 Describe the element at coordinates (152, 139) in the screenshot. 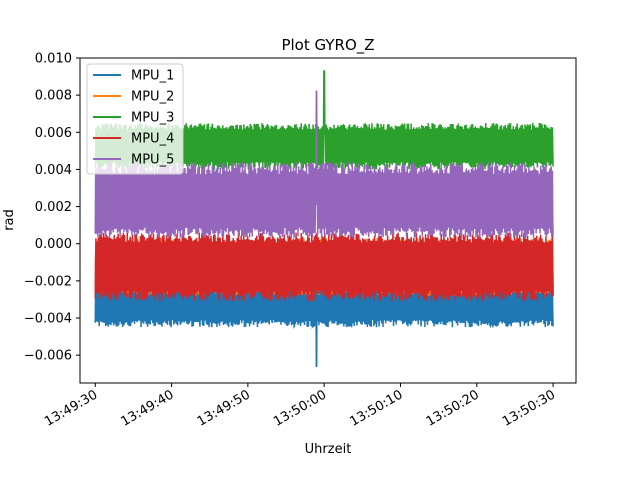

I see `legend-label-mpu_4: MPU_4` at that location.